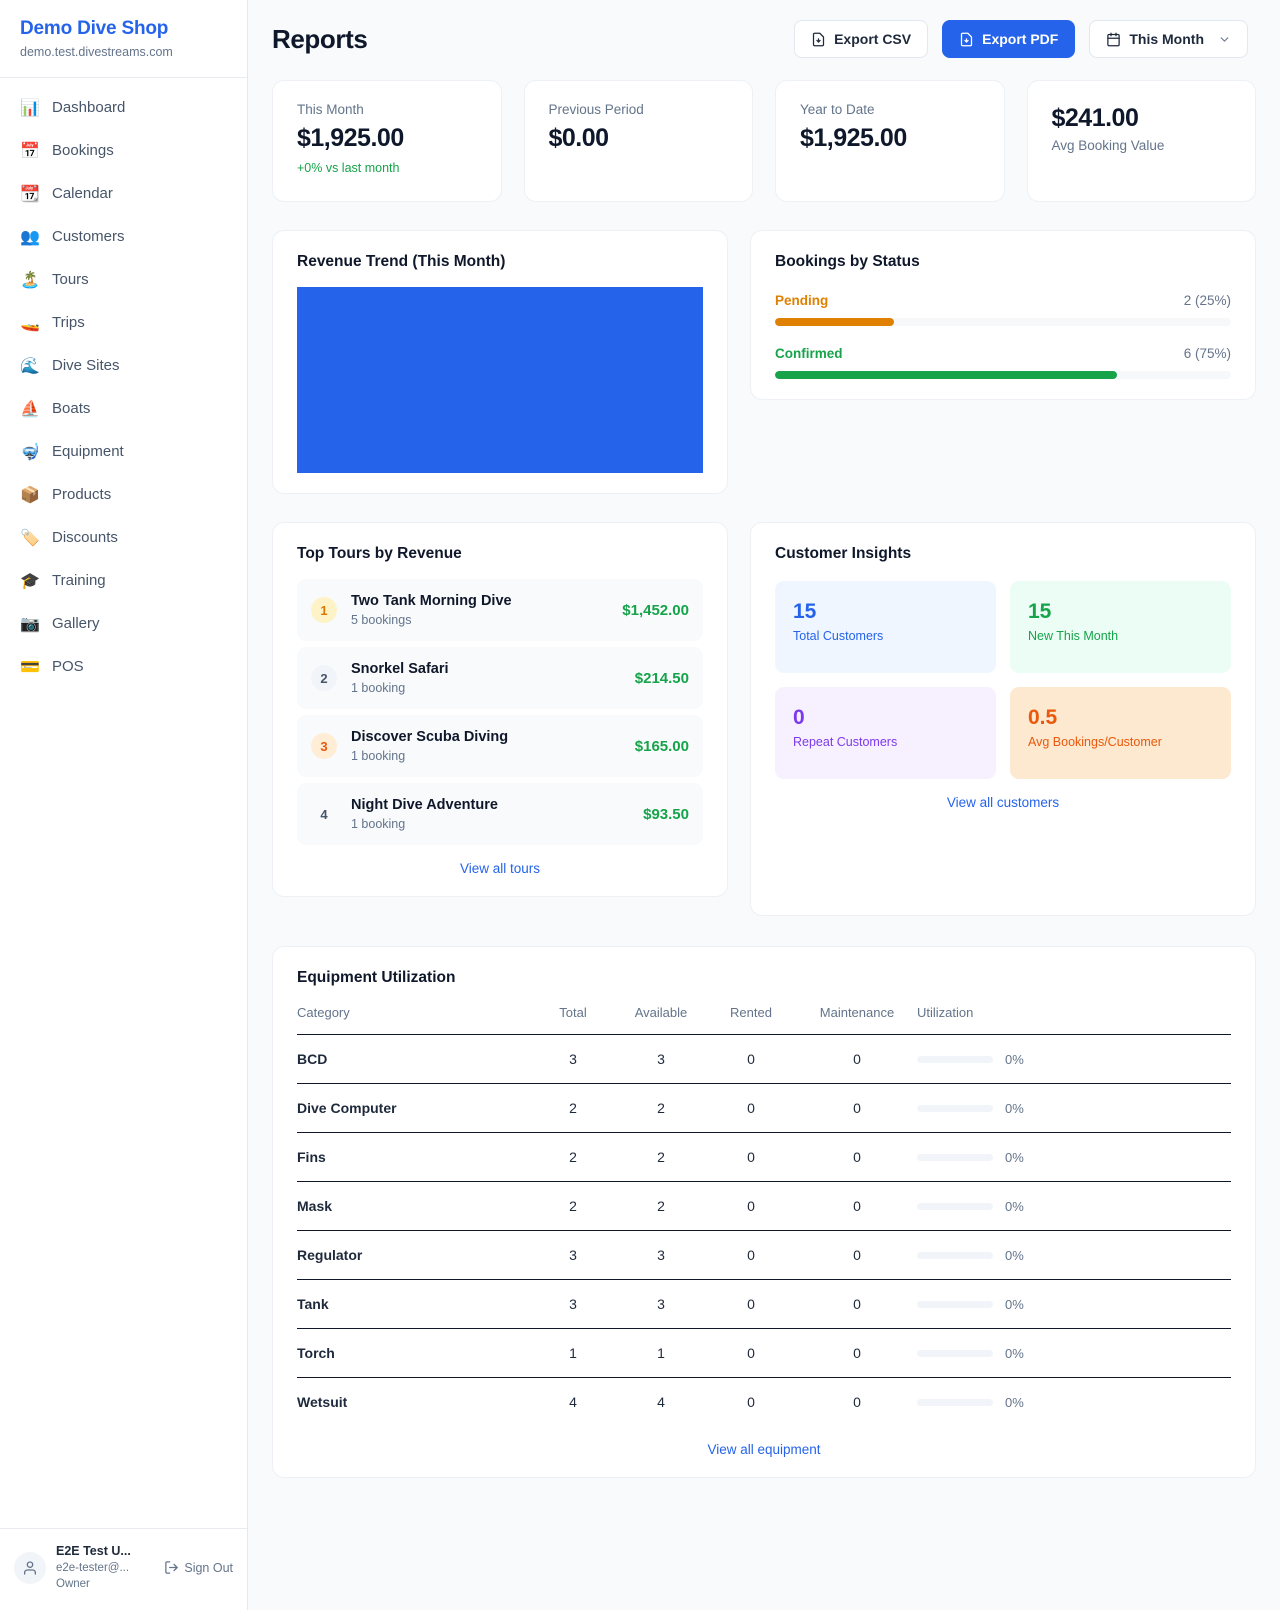 This screenshot has height=1610, width=1280. Describe the element at coordinates (413, 1304) in the screenshot. I see `equipment-category: Tank` at that location.